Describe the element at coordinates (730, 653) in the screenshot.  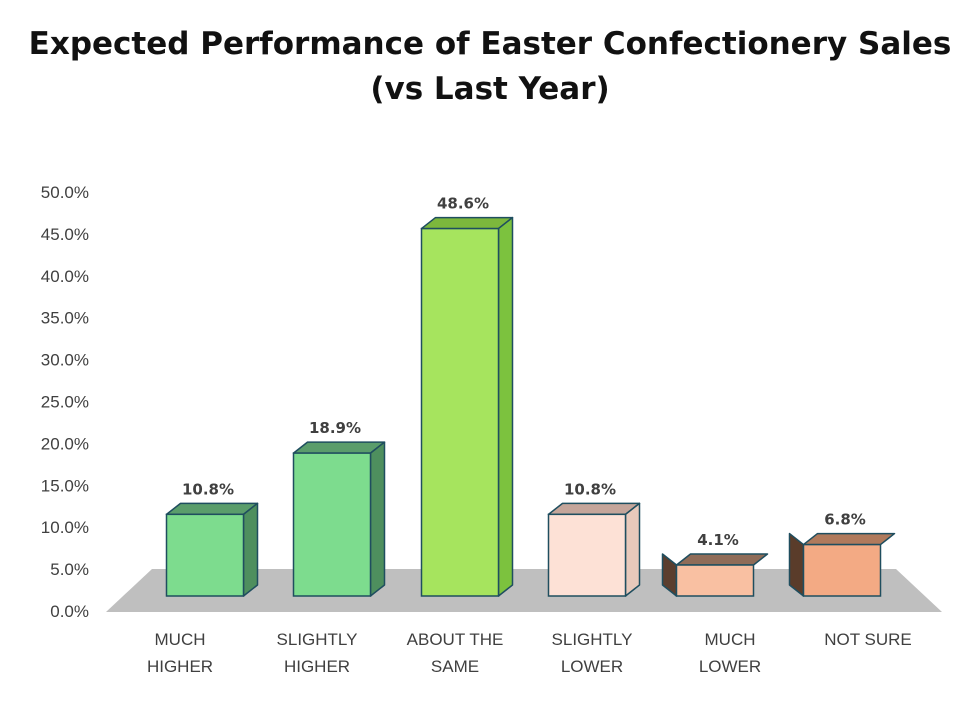
I see `category-label: MUCH LOWER` at that location.